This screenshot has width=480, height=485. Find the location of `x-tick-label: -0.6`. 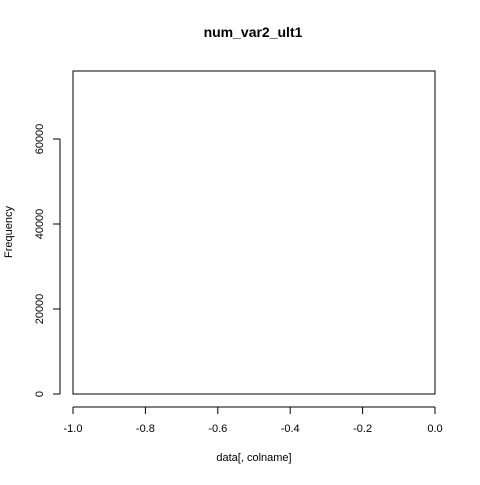

x-tick-label: -0.6 is located at coordinates (217, 429).